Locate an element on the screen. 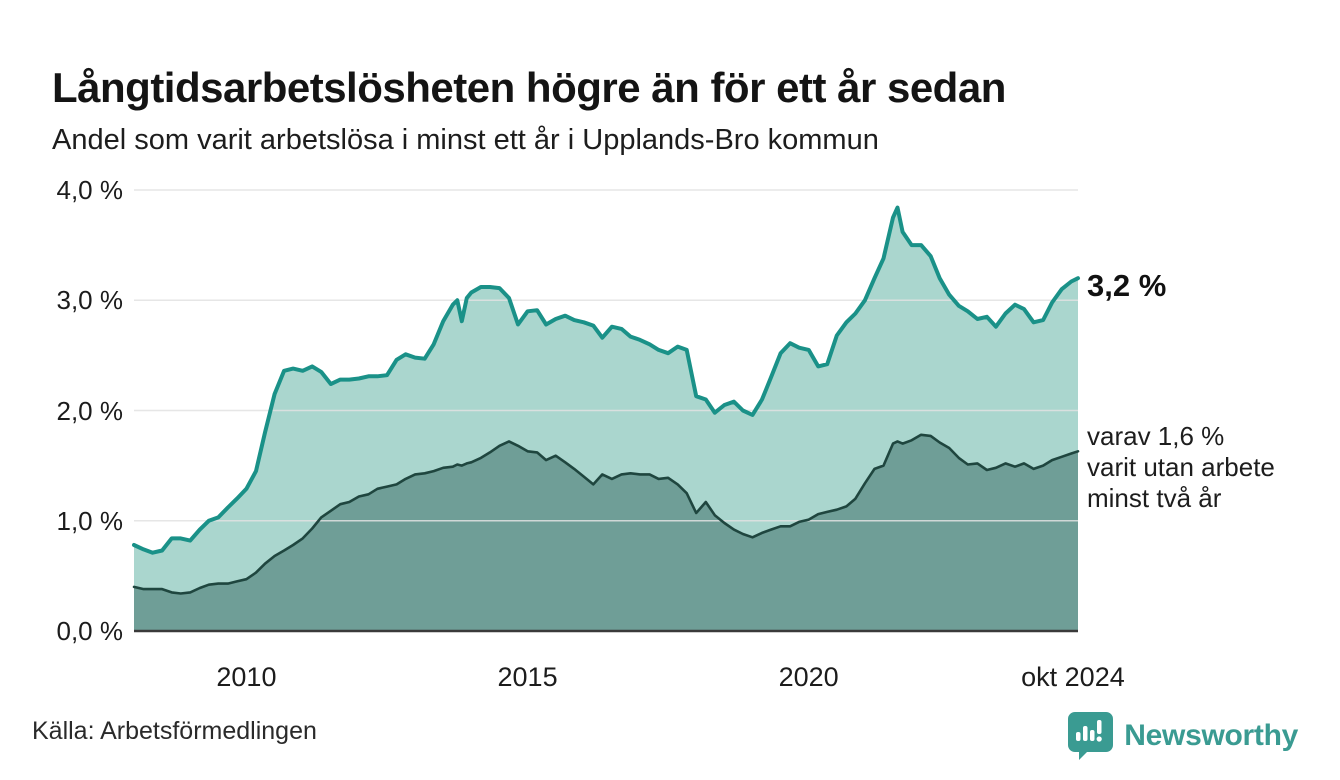  brand-logo: Newsworthy is located at coordinates (1182, 736).